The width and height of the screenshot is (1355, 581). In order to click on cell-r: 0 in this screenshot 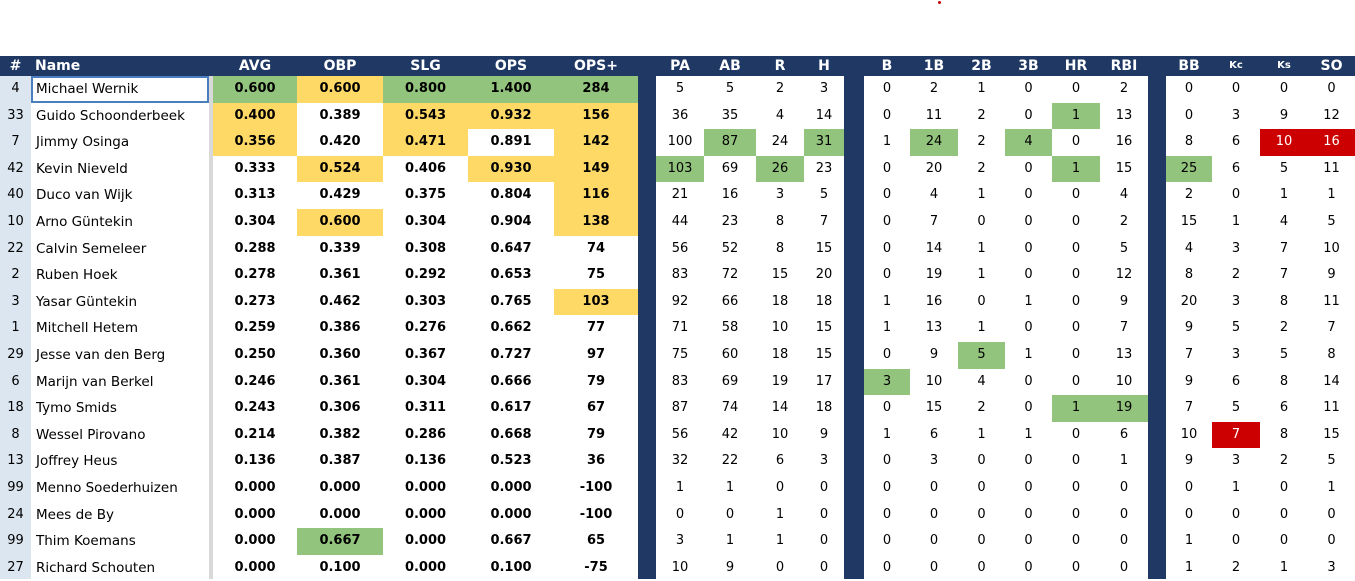, I will do `click(780, 567)`.